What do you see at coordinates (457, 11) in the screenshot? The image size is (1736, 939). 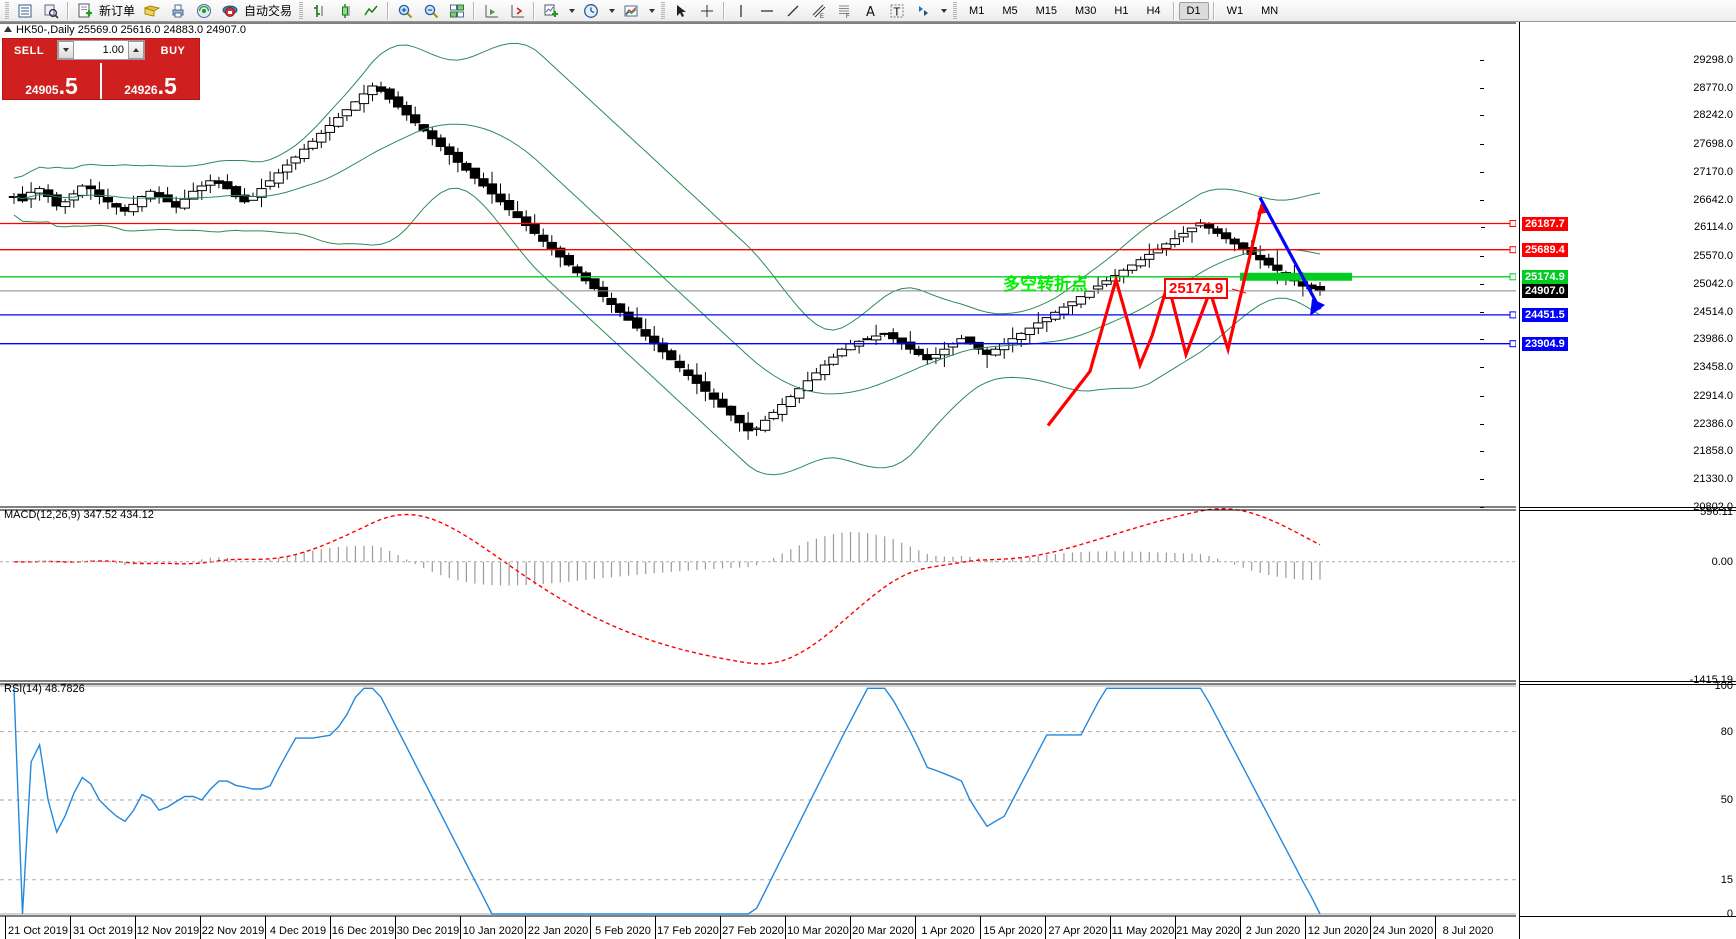 I see `tile-windows-icon` at bounding box center [457, 11].